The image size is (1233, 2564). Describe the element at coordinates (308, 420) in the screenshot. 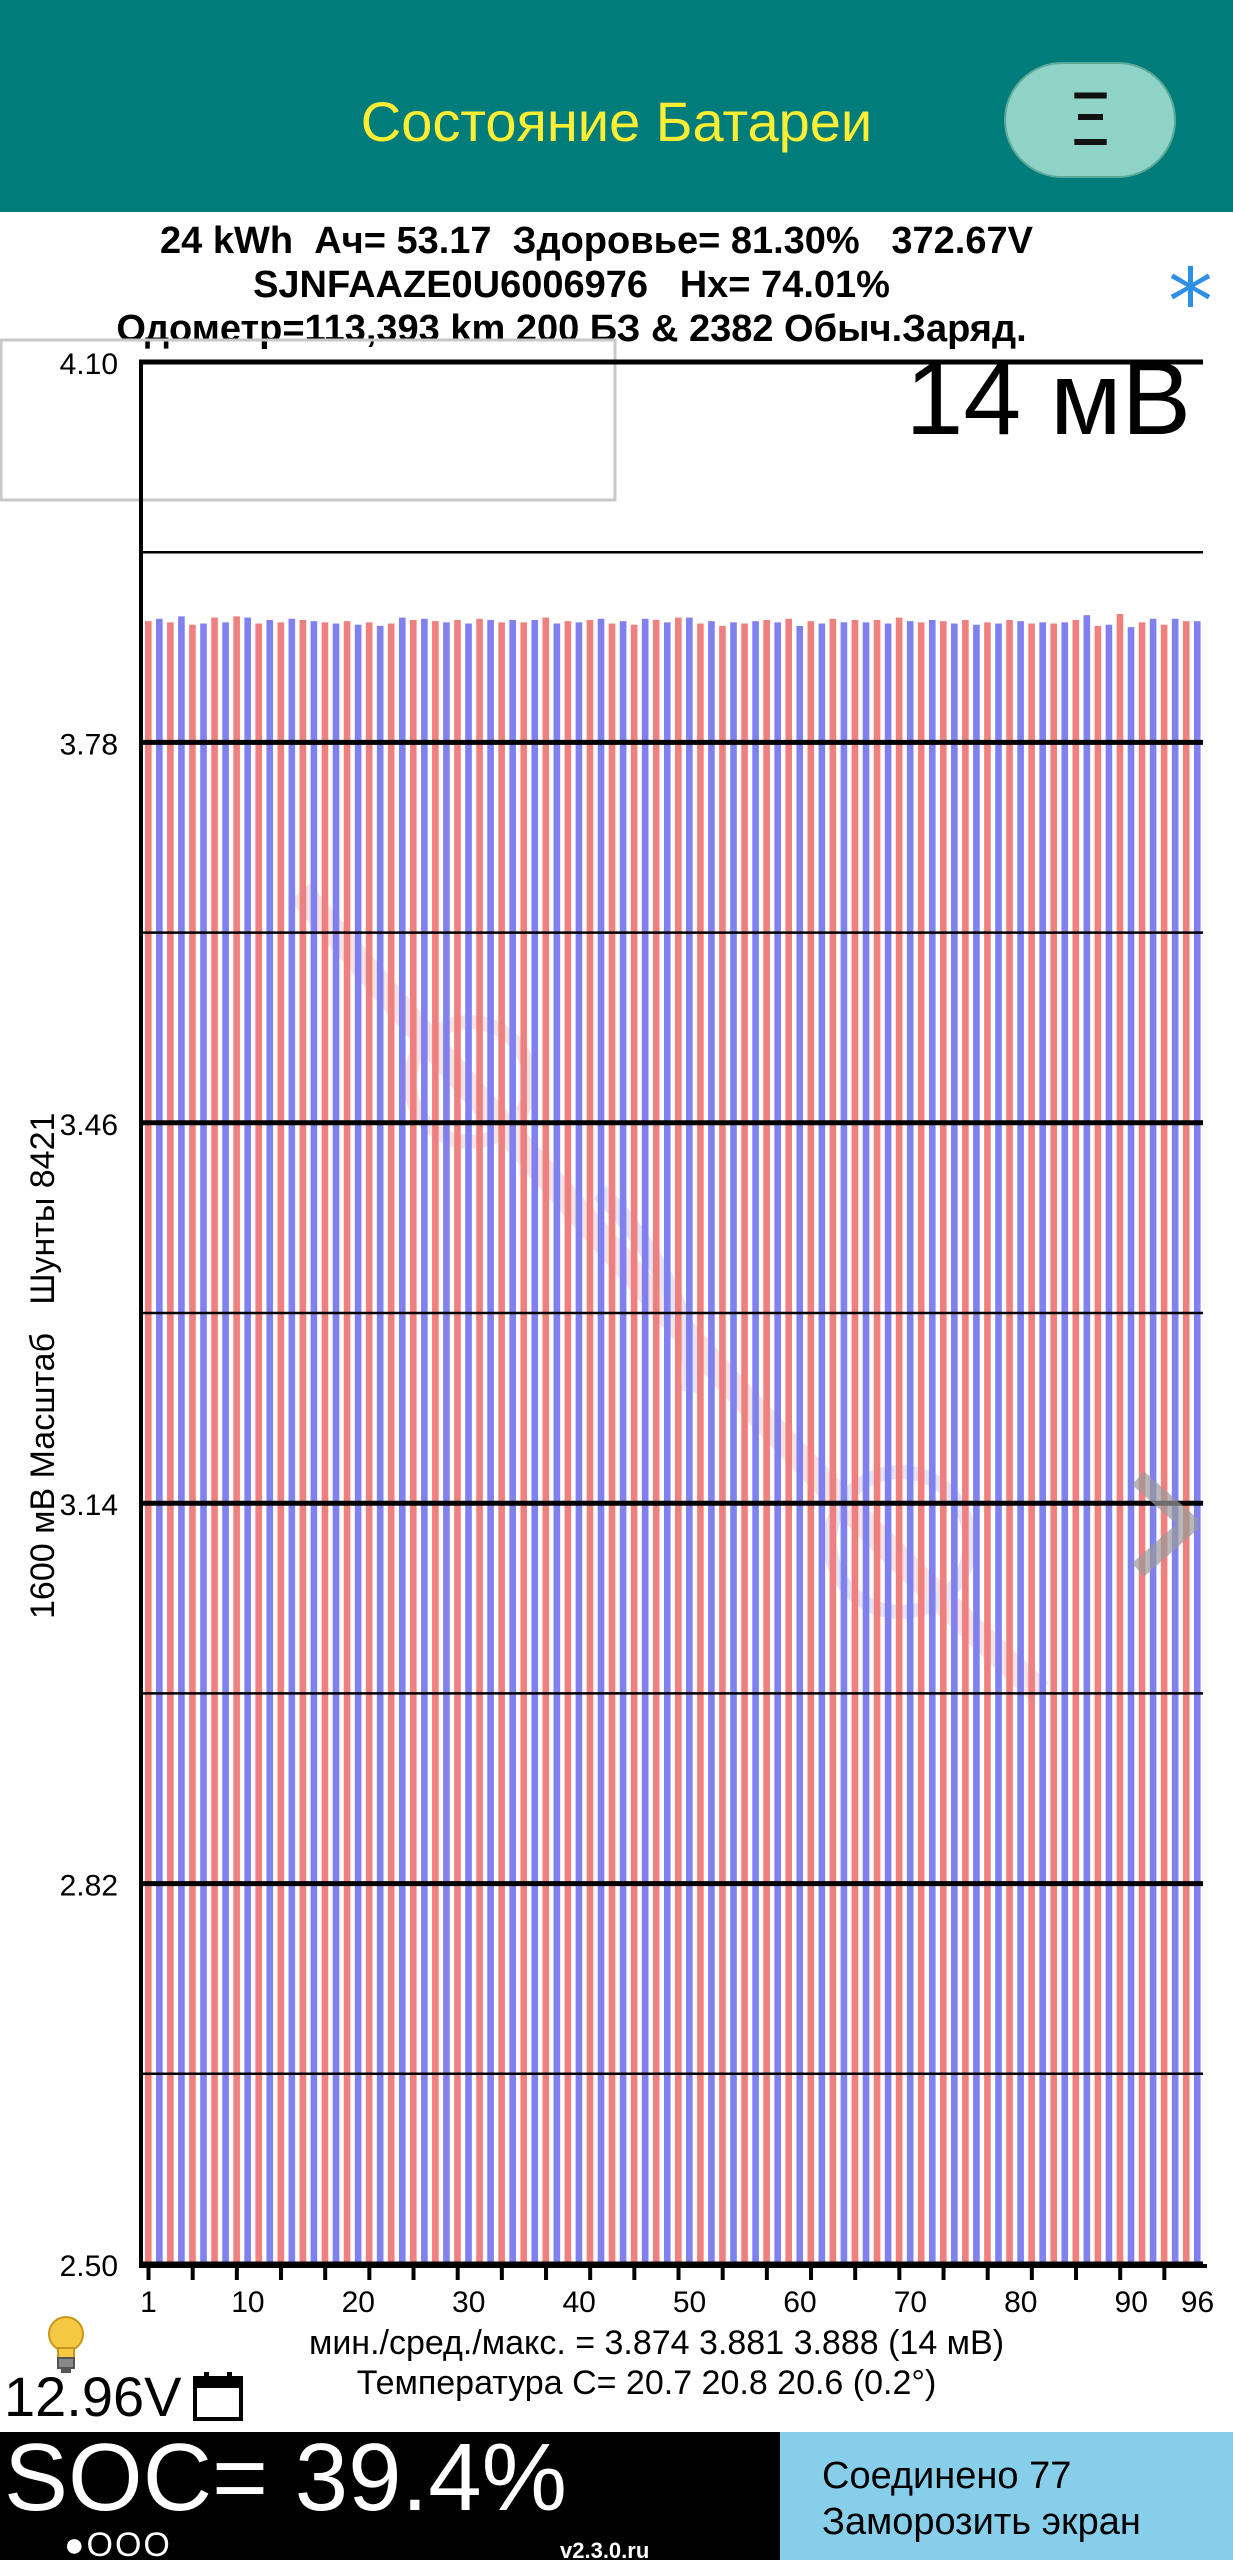

I see `spread-box` at that location.